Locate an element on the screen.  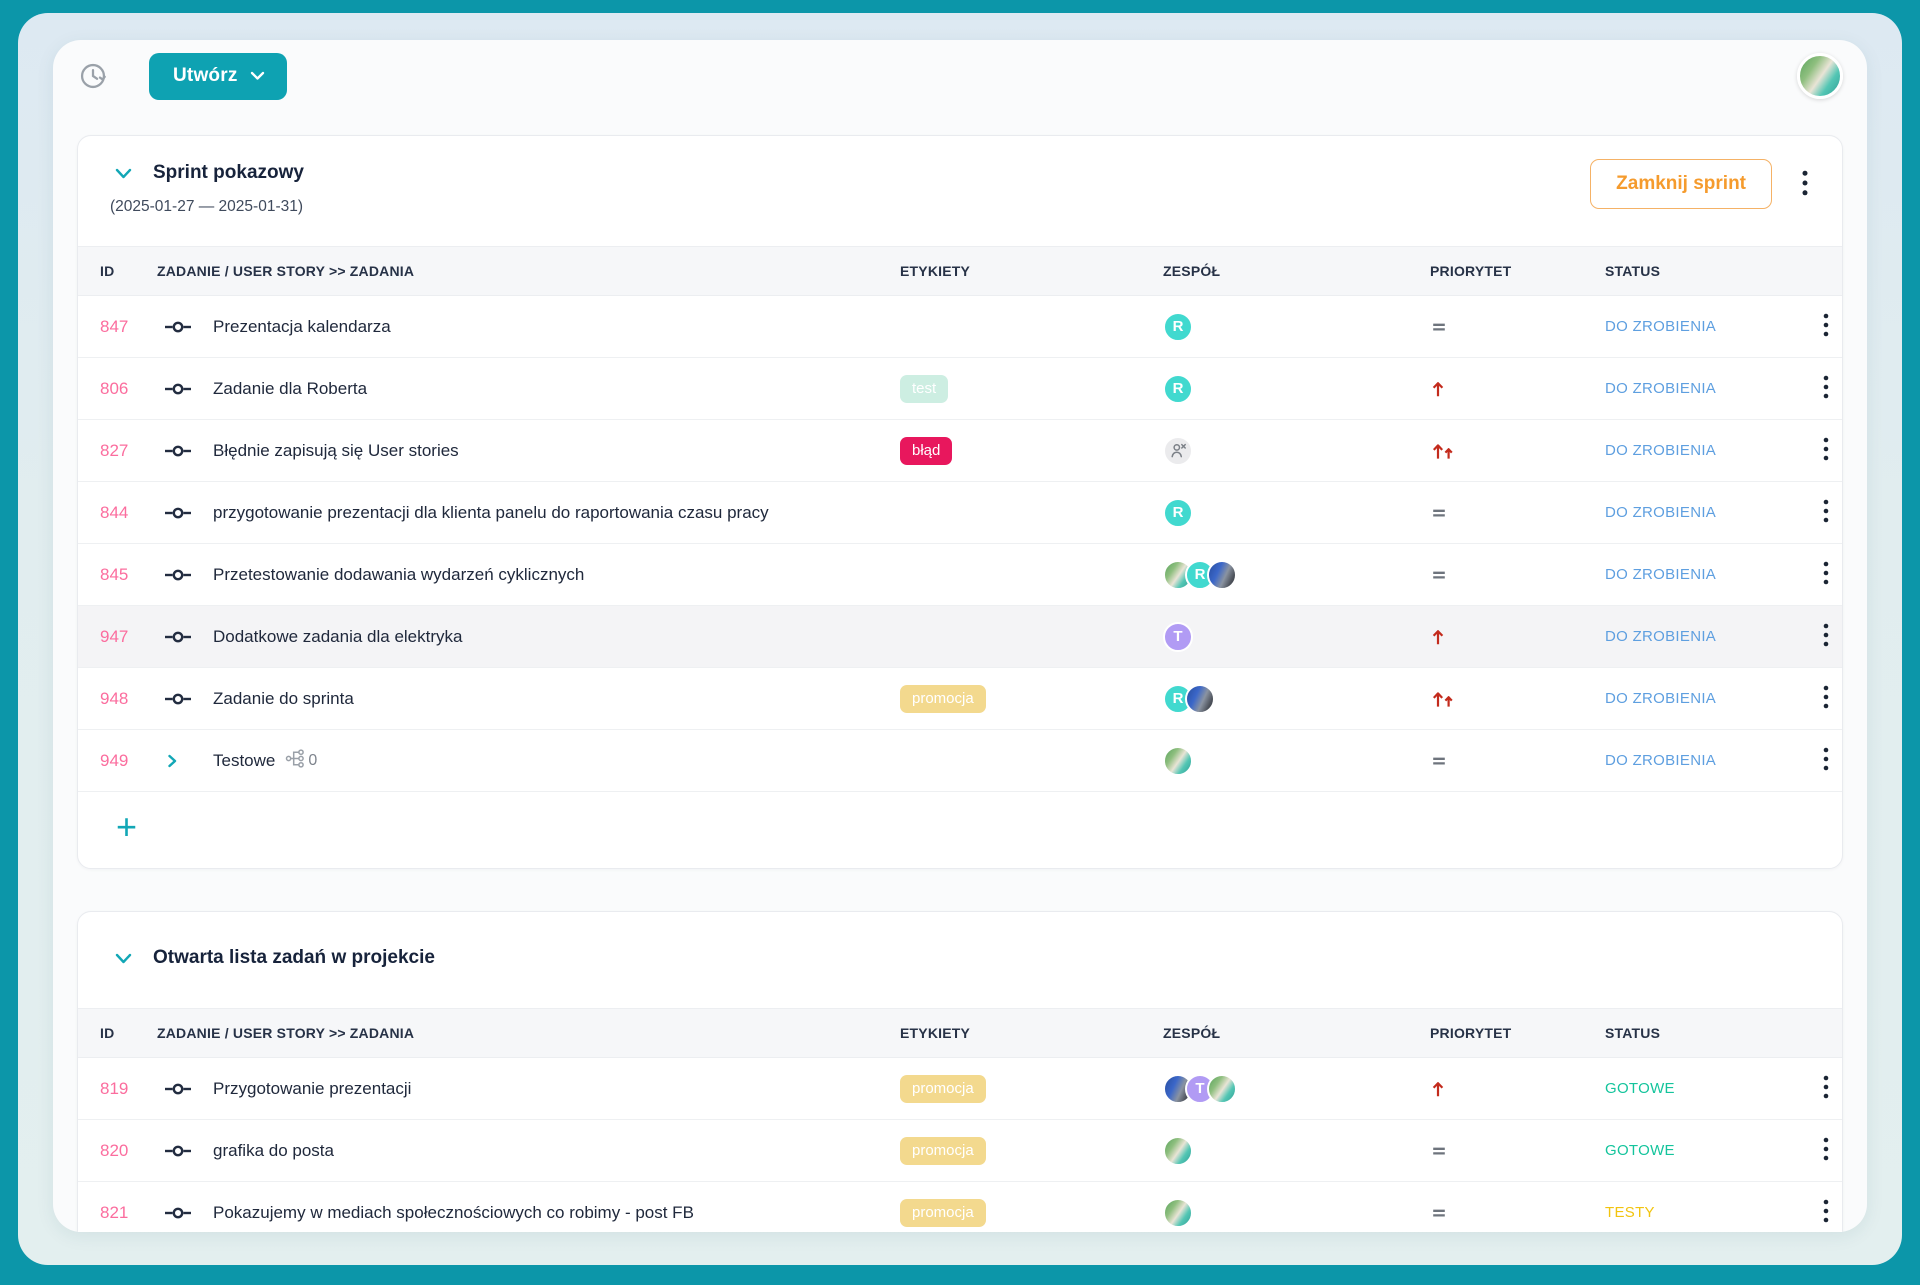
label-chip: test is located at coordinates (924, 388).